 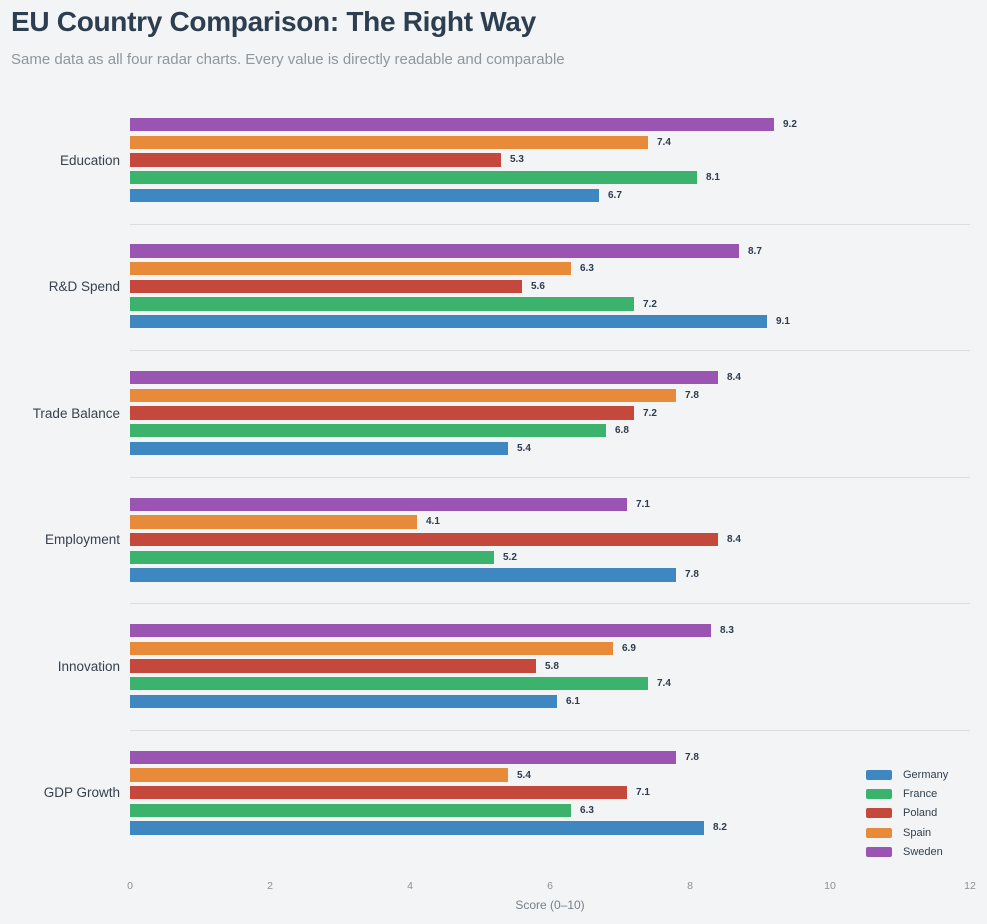 What do you see at coordinates (343, 701) in the screenshot?
I see `bar-germany-innovation` at bounding box center [343, 701].